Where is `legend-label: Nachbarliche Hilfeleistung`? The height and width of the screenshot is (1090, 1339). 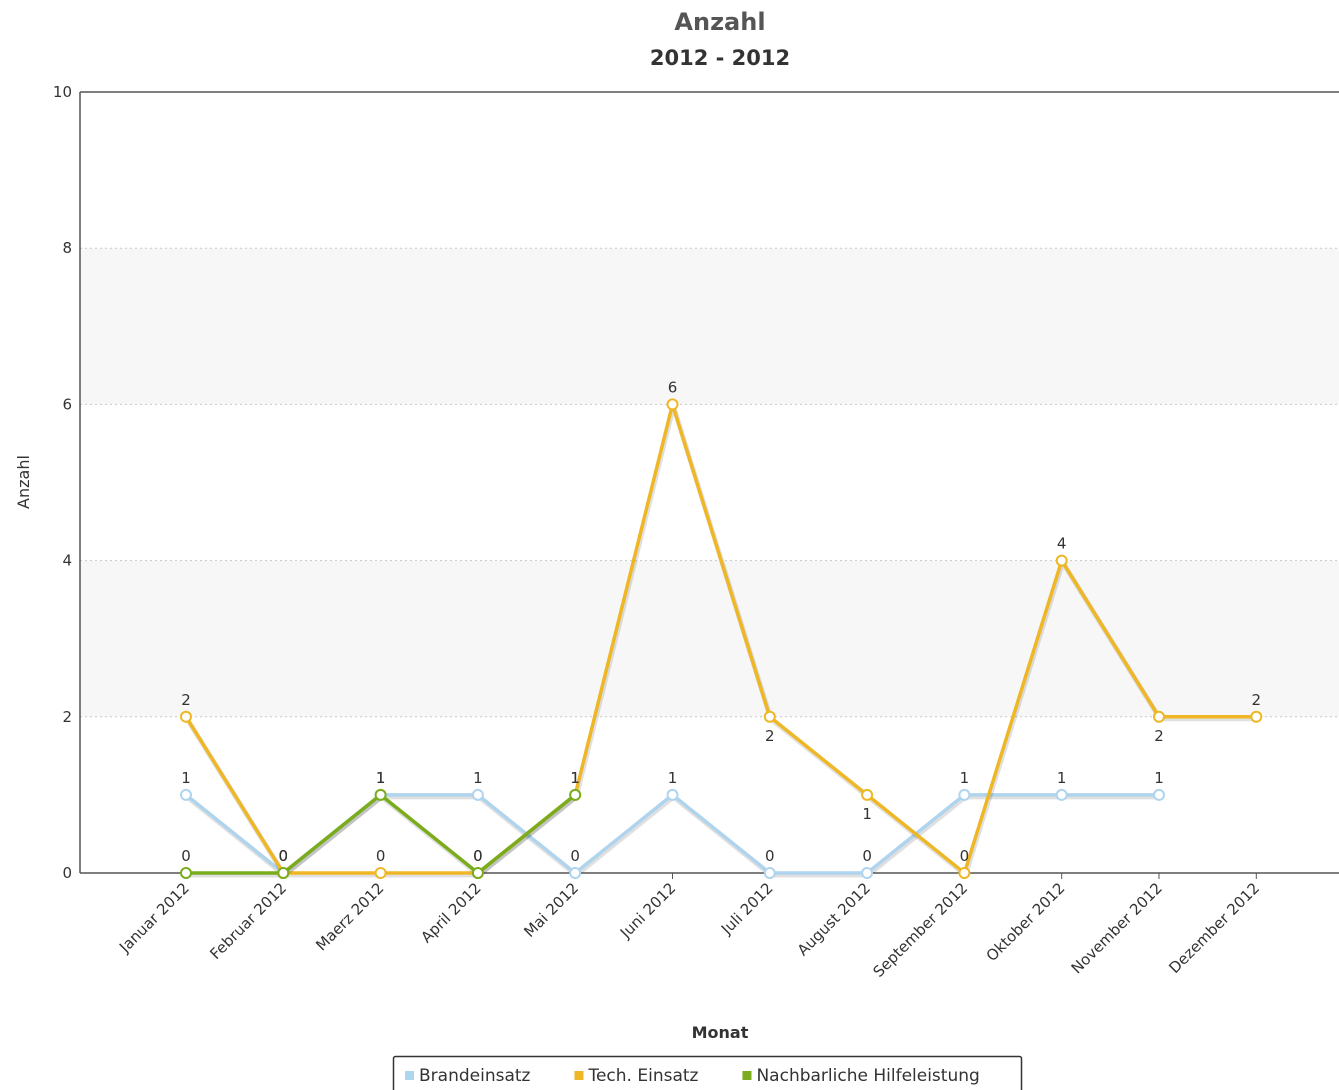
legend-label: Nachbarliche Hilfeleistung is located at coordinates (867, 1076).